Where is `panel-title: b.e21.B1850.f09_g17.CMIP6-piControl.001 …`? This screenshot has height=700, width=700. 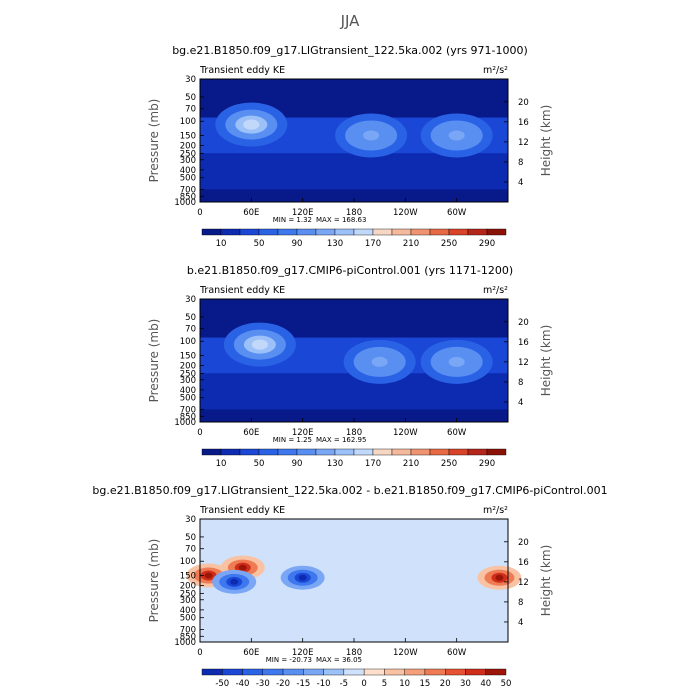
panel-title: b.e21.B1850.f09_g17.CMIP6-piControl.001 … is located at coordinates (350, 270).